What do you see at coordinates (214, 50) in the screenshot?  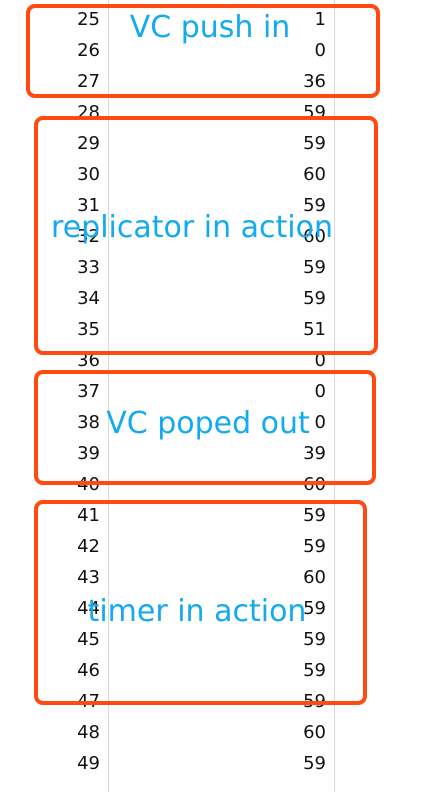 I see `table-row: 26 0` at bounding box center [214, 50].